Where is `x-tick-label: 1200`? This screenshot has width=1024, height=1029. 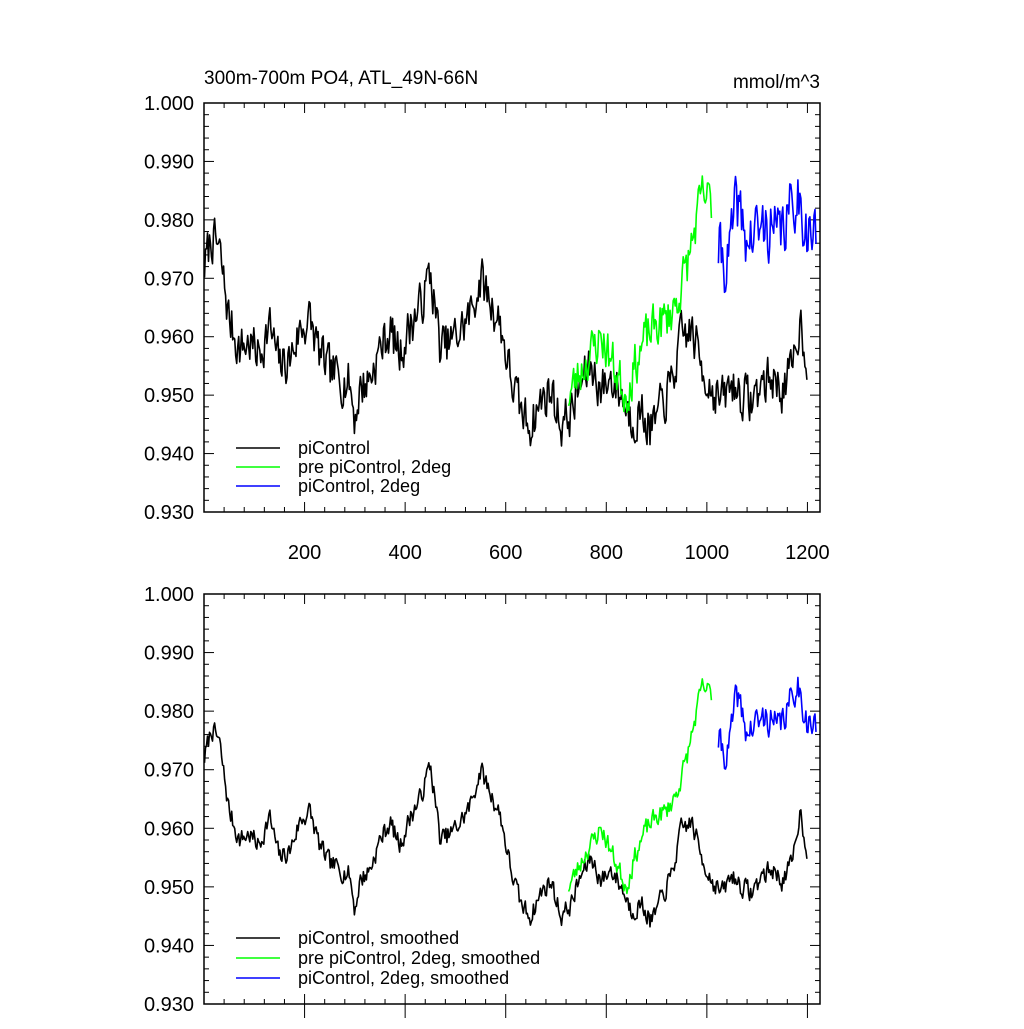
x-tick-label: 1200 is located at coordinates (807, 553).